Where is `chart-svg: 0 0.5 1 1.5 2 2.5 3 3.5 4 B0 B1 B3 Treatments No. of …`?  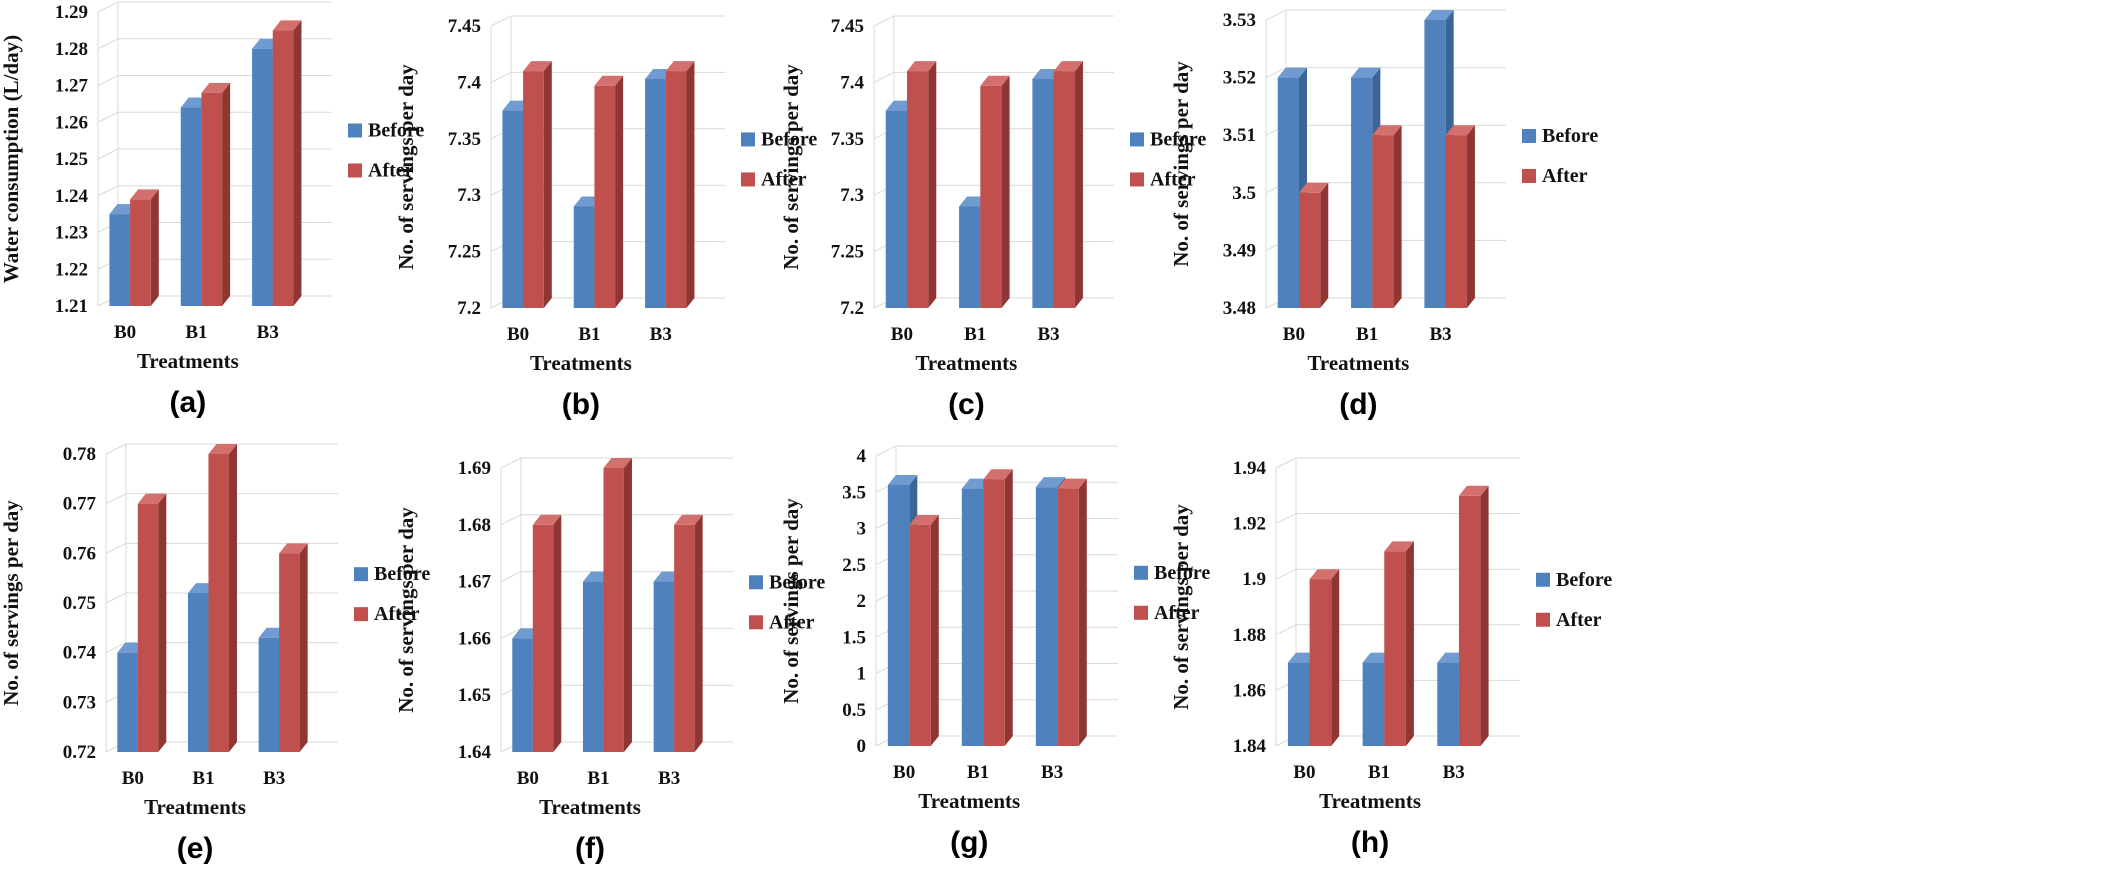 chart-svg: 0 0.5 1 1.5 2 2.5 3 3.5 4 B0 B1 B3 Treatments No. of … is located at coordinates (994, 652).